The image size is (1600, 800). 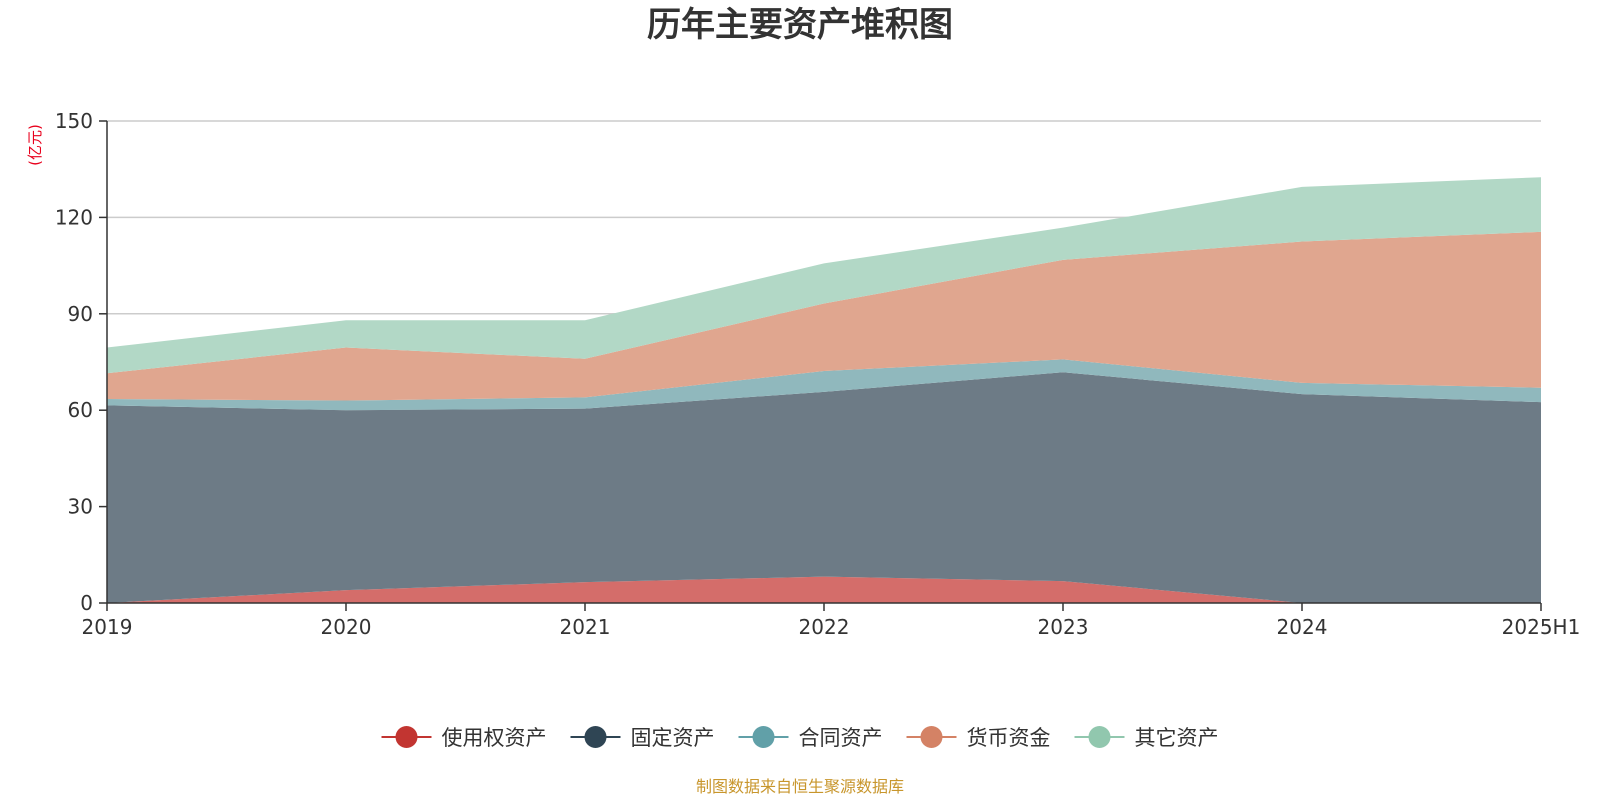 What do you see at coordinates (80, 314) in the screenshot?
I see `y-tick-label: 90` at bounding box center [80, 314].